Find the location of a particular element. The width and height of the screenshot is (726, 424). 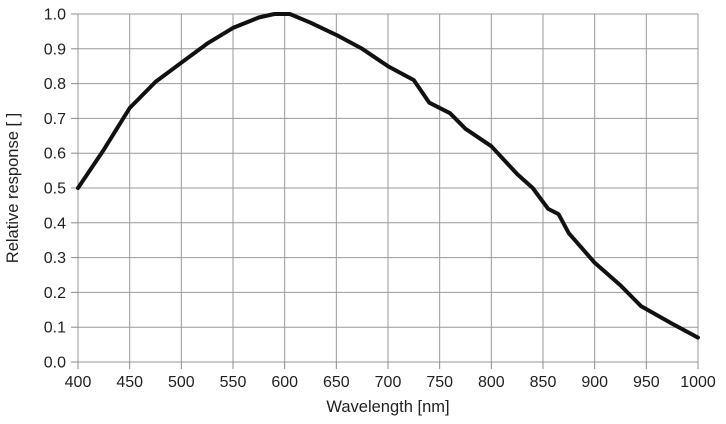

x-tick-label: 800 is located at coordinates (491, 382).